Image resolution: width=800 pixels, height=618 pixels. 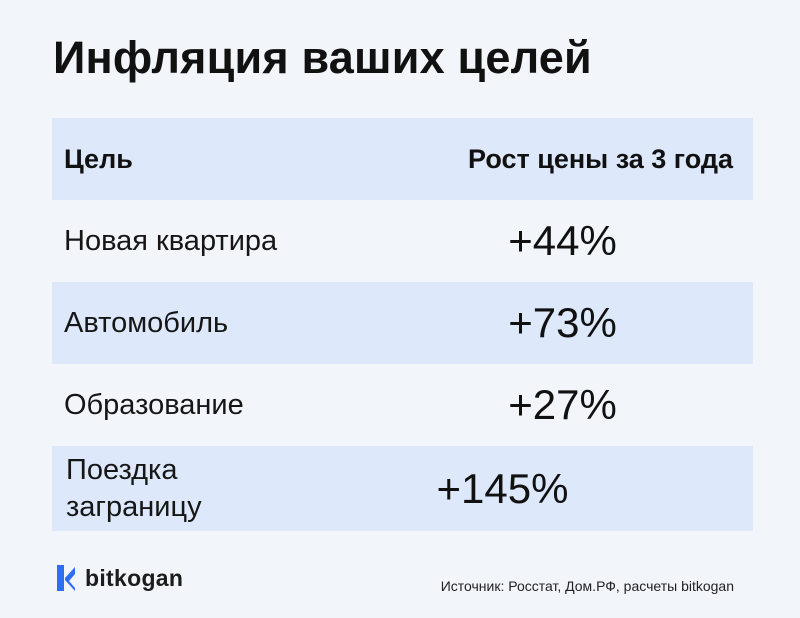 I want to click on page-title: Инфляция ваших целей, so click(x=322, y=57).